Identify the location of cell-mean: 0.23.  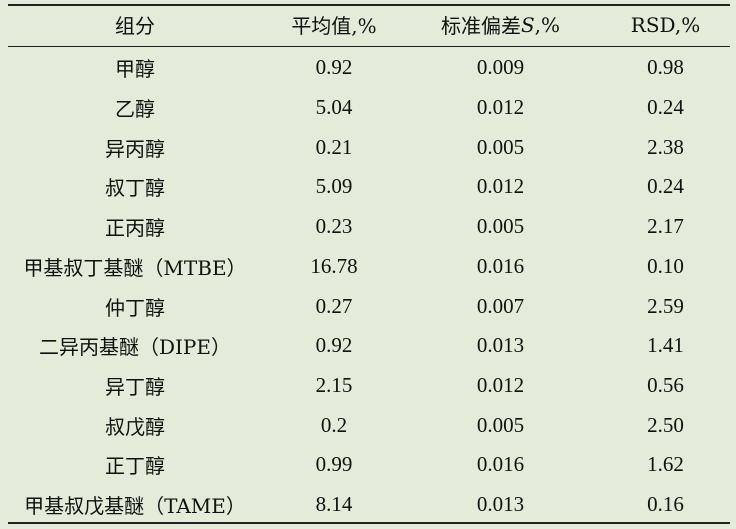
(334, 226).